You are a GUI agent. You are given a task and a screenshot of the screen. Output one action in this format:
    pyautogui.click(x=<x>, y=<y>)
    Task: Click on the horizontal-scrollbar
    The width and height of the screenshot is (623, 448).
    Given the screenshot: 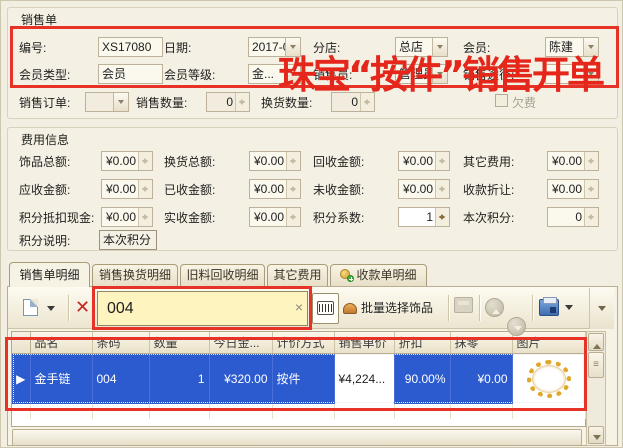 What is the action you would take?
    pyautogui.click(x=297, y=437)
    